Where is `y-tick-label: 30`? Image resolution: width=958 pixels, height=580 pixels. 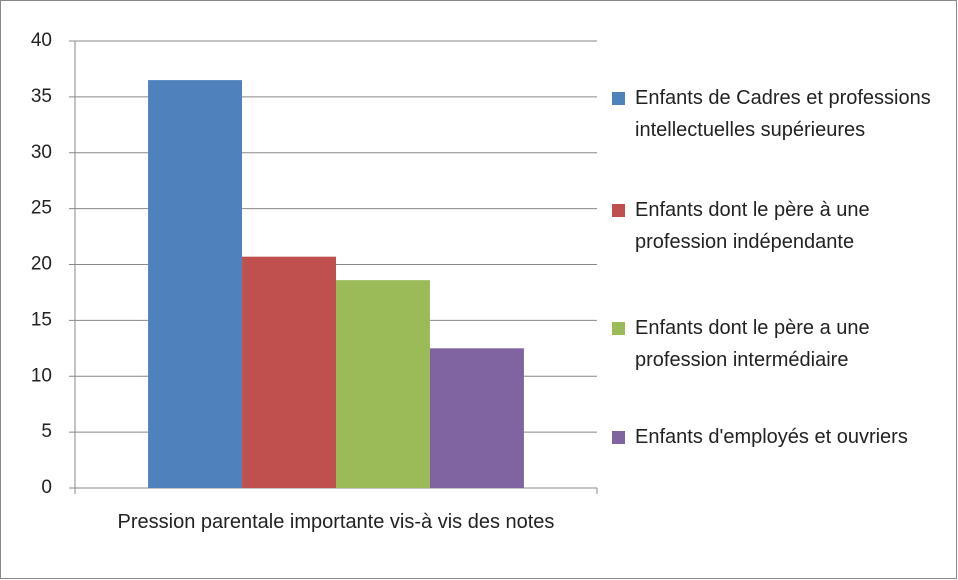 y-tick-label: 30 is located at coordinates (41, 152).